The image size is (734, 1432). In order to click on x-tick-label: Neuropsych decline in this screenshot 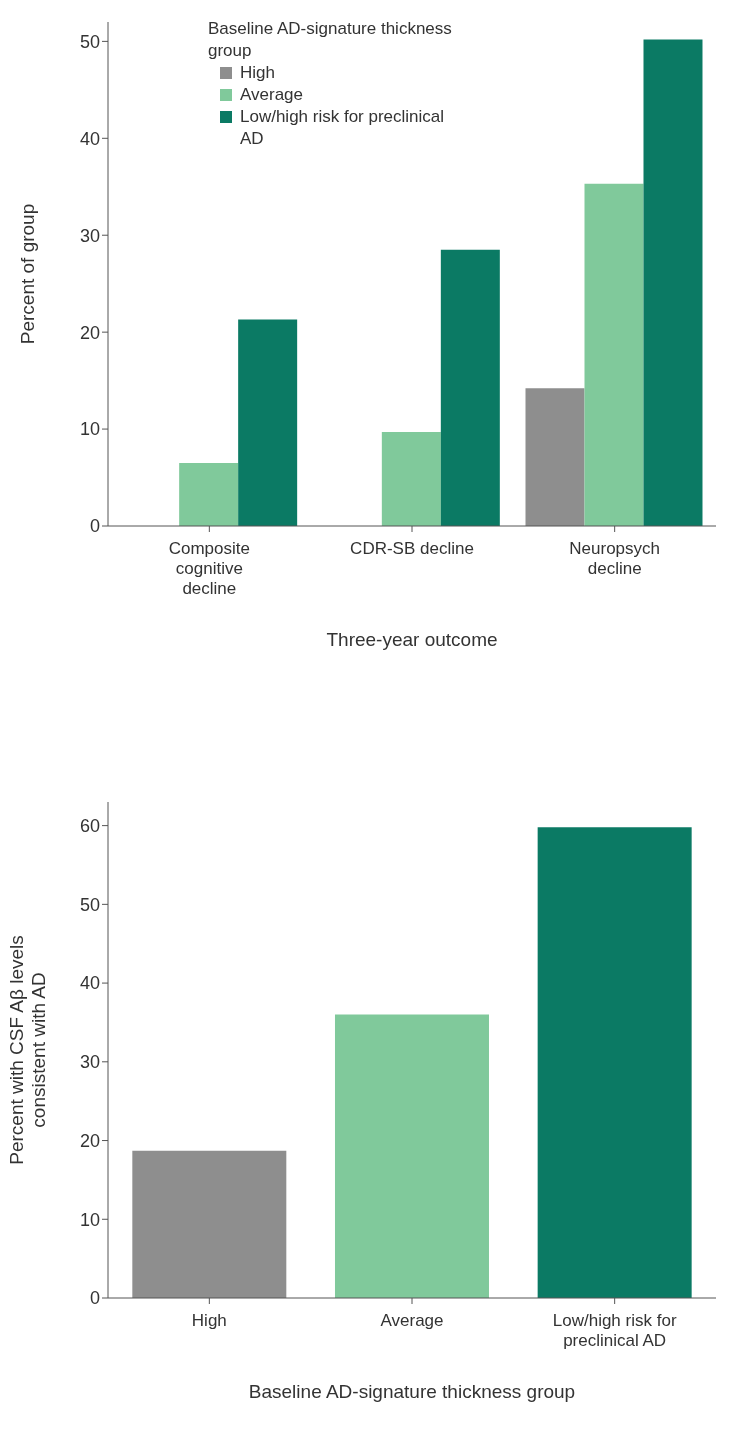, I will do `click(615, 558)`.